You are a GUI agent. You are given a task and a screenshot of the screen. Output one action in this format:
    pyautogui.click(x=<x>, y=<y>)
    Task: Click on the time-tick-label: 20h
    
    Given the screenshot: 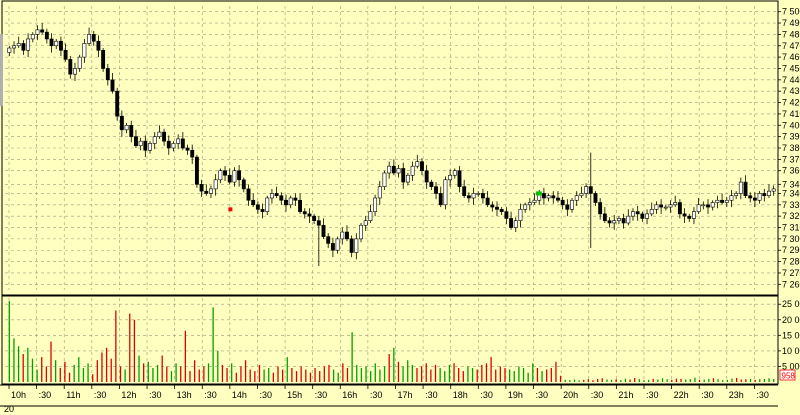 What is the action you would take?
    pyautogui.click(x=570, y=395)
    